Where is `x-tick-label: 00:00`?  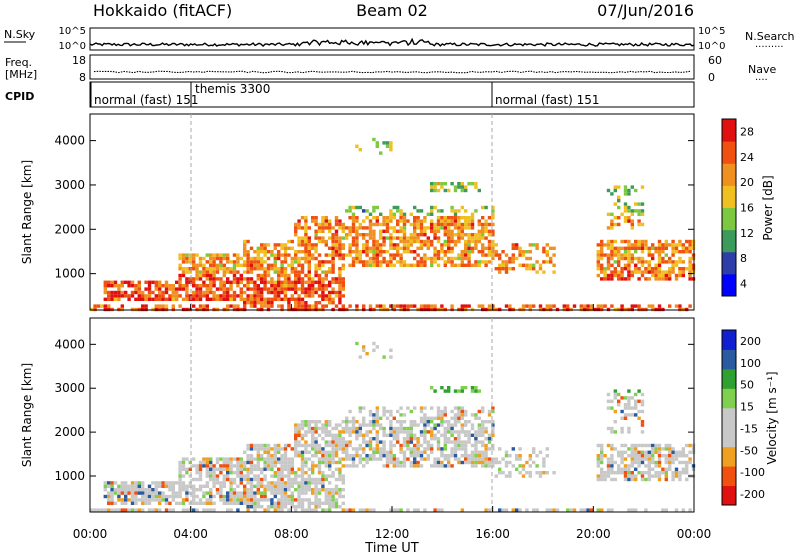
x-tick-label: 00:00 is located at coordinates (694, 534).